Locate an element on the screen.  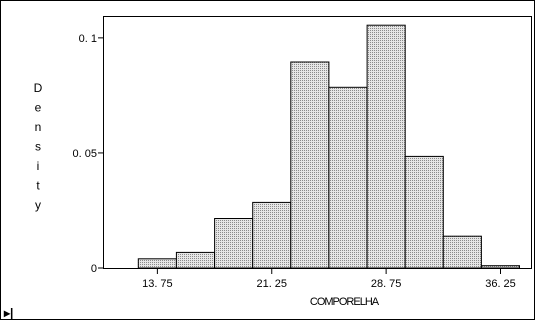
y-label-letter-0: D is located at coordinates (38, 88).